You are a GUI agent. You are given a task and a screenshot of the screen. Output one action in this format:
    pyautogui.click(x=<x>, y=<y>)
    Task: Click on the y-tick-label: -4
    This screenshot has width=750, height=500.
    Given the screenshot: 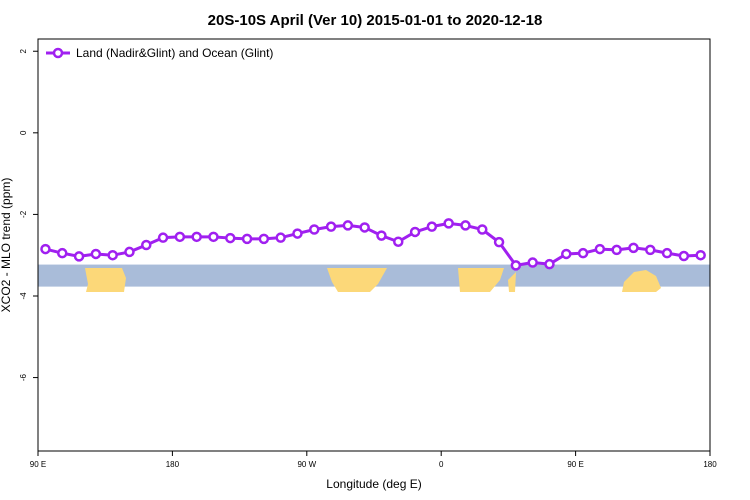 What is the action you would take?
    pyautogui.click(x=23, y=296)
    